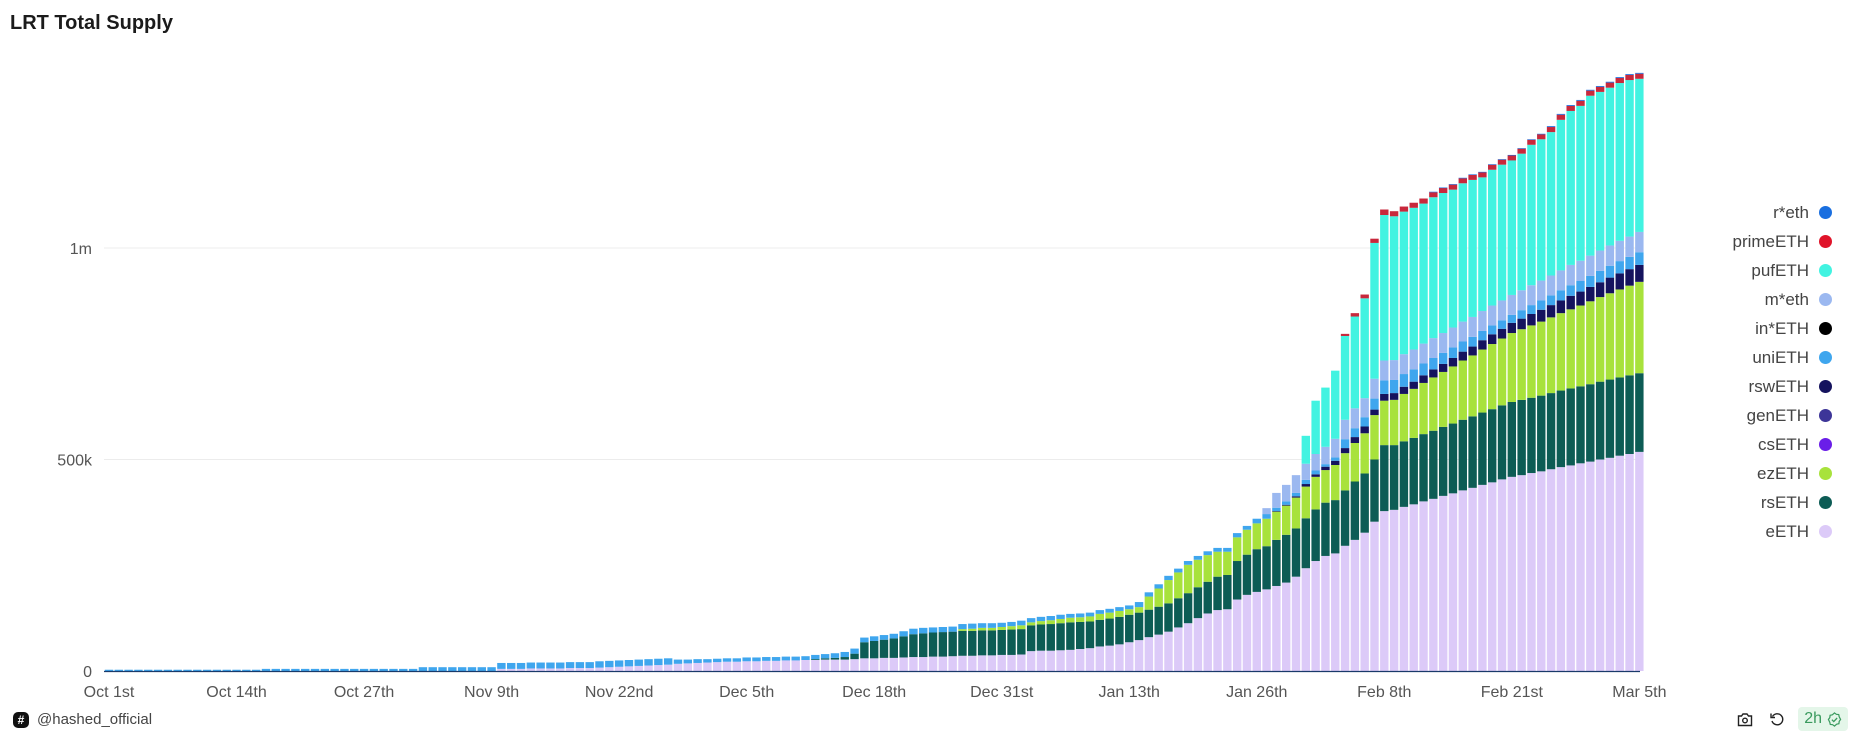 The height and width of the screenshot is (744, 1862). Describe the element at coordinates (95, 719) in the screenshot. I see `author-handle: @hashed_official` at that location.